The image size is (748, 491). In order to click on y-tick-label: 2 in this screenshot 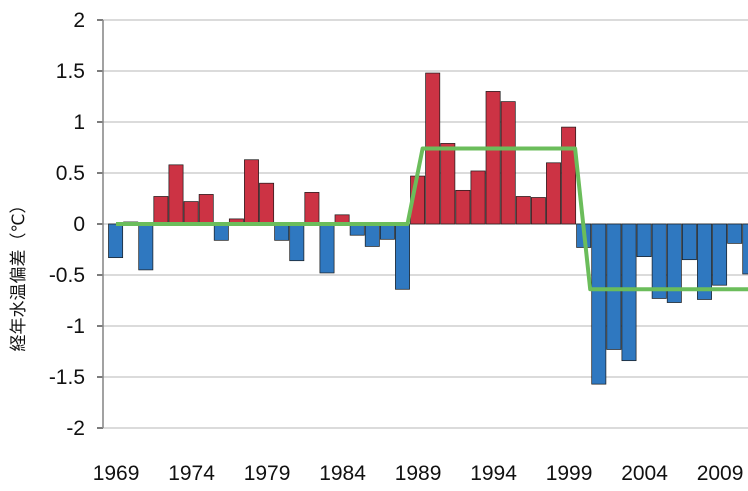, I will do `click(79, 20)`.